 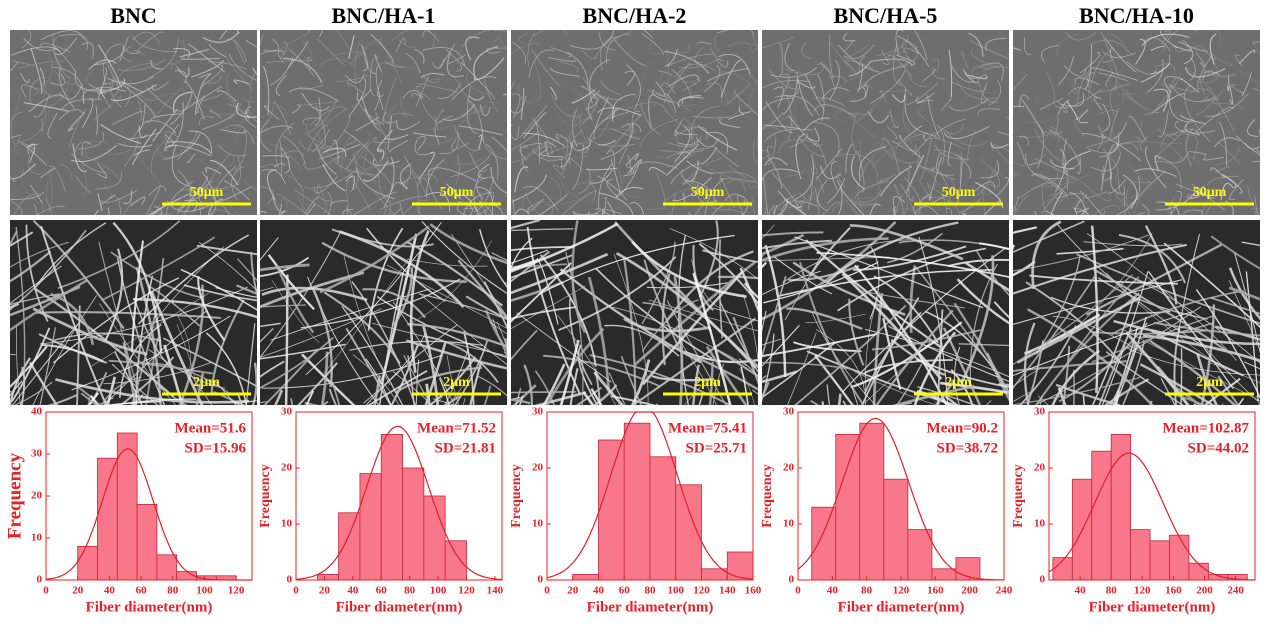 I want to click on y-tick-label: 20, so click(x=287, y=468).